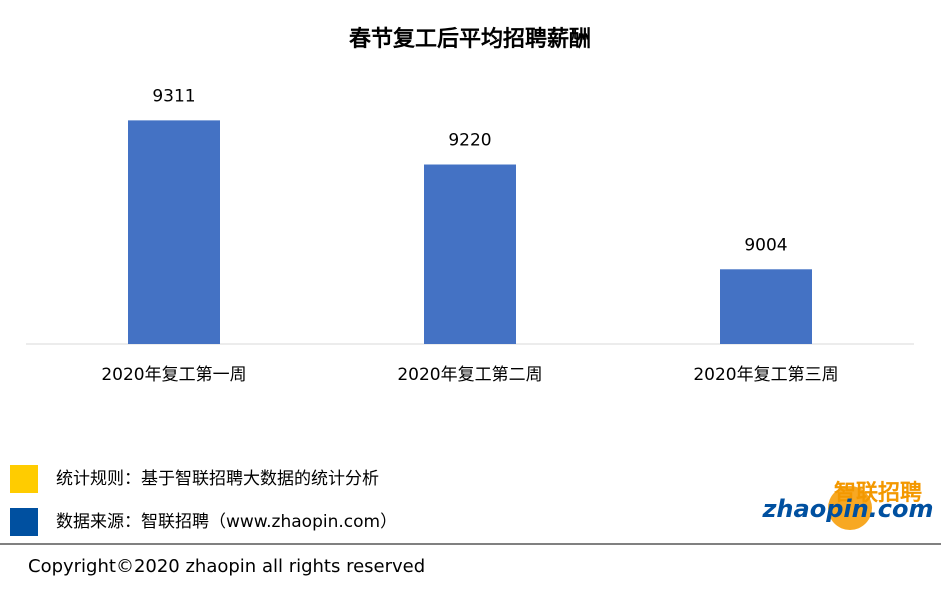  Describe the element at coordinates (217, 479) in the screenshot. I see `note-text: 统计规则：基于智联招聘大数据的统计分析` at that location.